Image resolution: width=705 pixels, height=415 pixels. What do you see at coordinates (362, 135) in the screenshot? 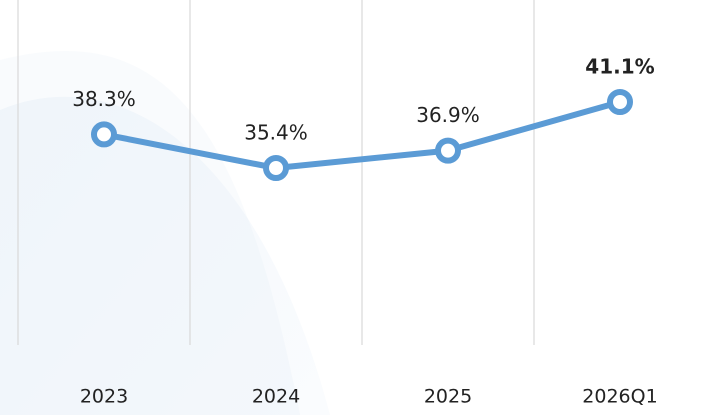
I see `line` at bounding box center [362, 135].